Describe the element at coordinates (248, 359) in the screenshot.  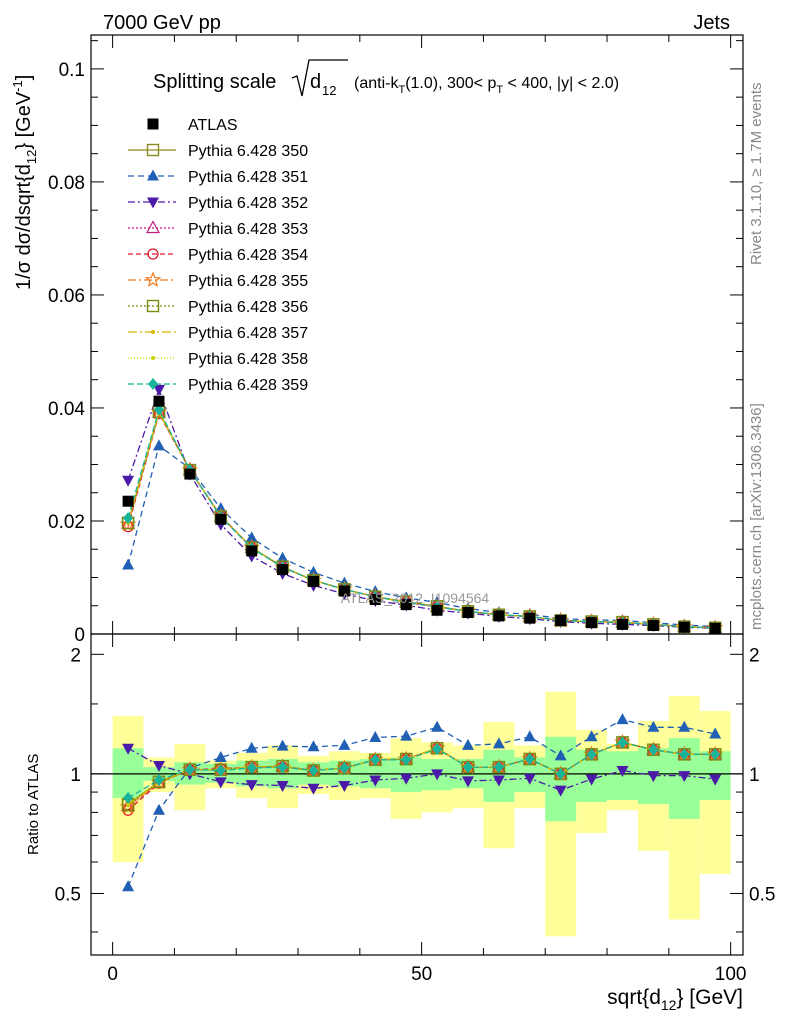
I see `legend-label: Pythia 6.428 358` at that location.